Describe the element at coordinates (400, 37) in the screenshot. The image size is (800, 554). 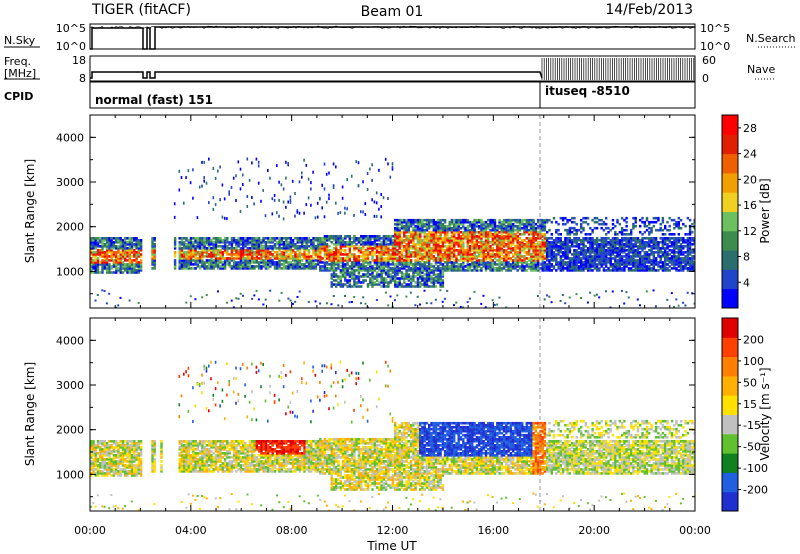
I see `nsky-panel: N.Sky 10^5 10^0 10^5 10^0 N.Search` at that location.